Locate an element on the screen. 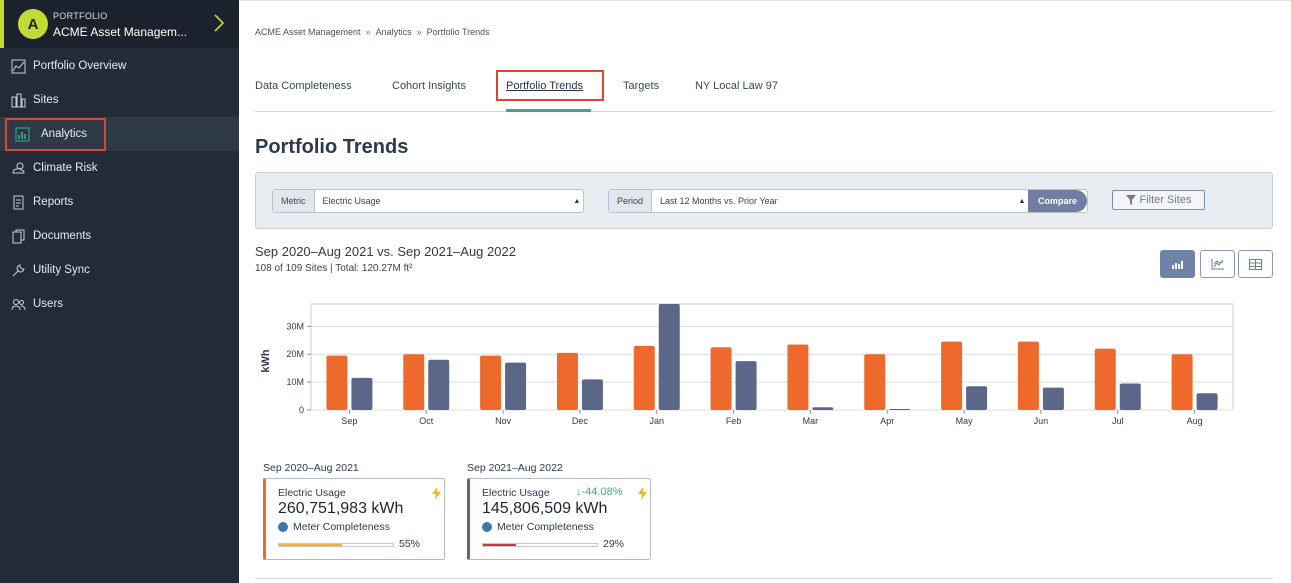 The width and height of the screenshot is (1291, 583). x-tick-label: Mar is located at coordinates (811, 421).